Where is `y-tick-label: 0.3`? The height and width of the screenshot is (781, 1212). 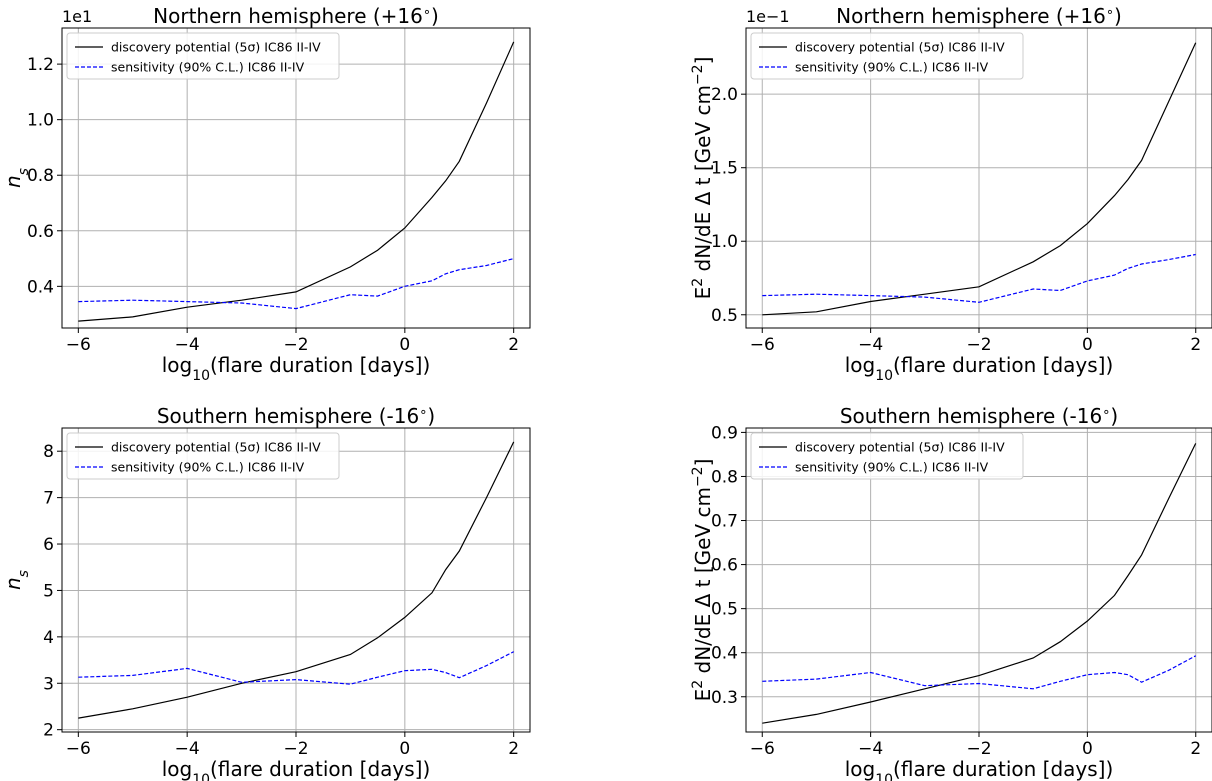
y-tick-label: 0.3 is located at coordinates (724, 698).